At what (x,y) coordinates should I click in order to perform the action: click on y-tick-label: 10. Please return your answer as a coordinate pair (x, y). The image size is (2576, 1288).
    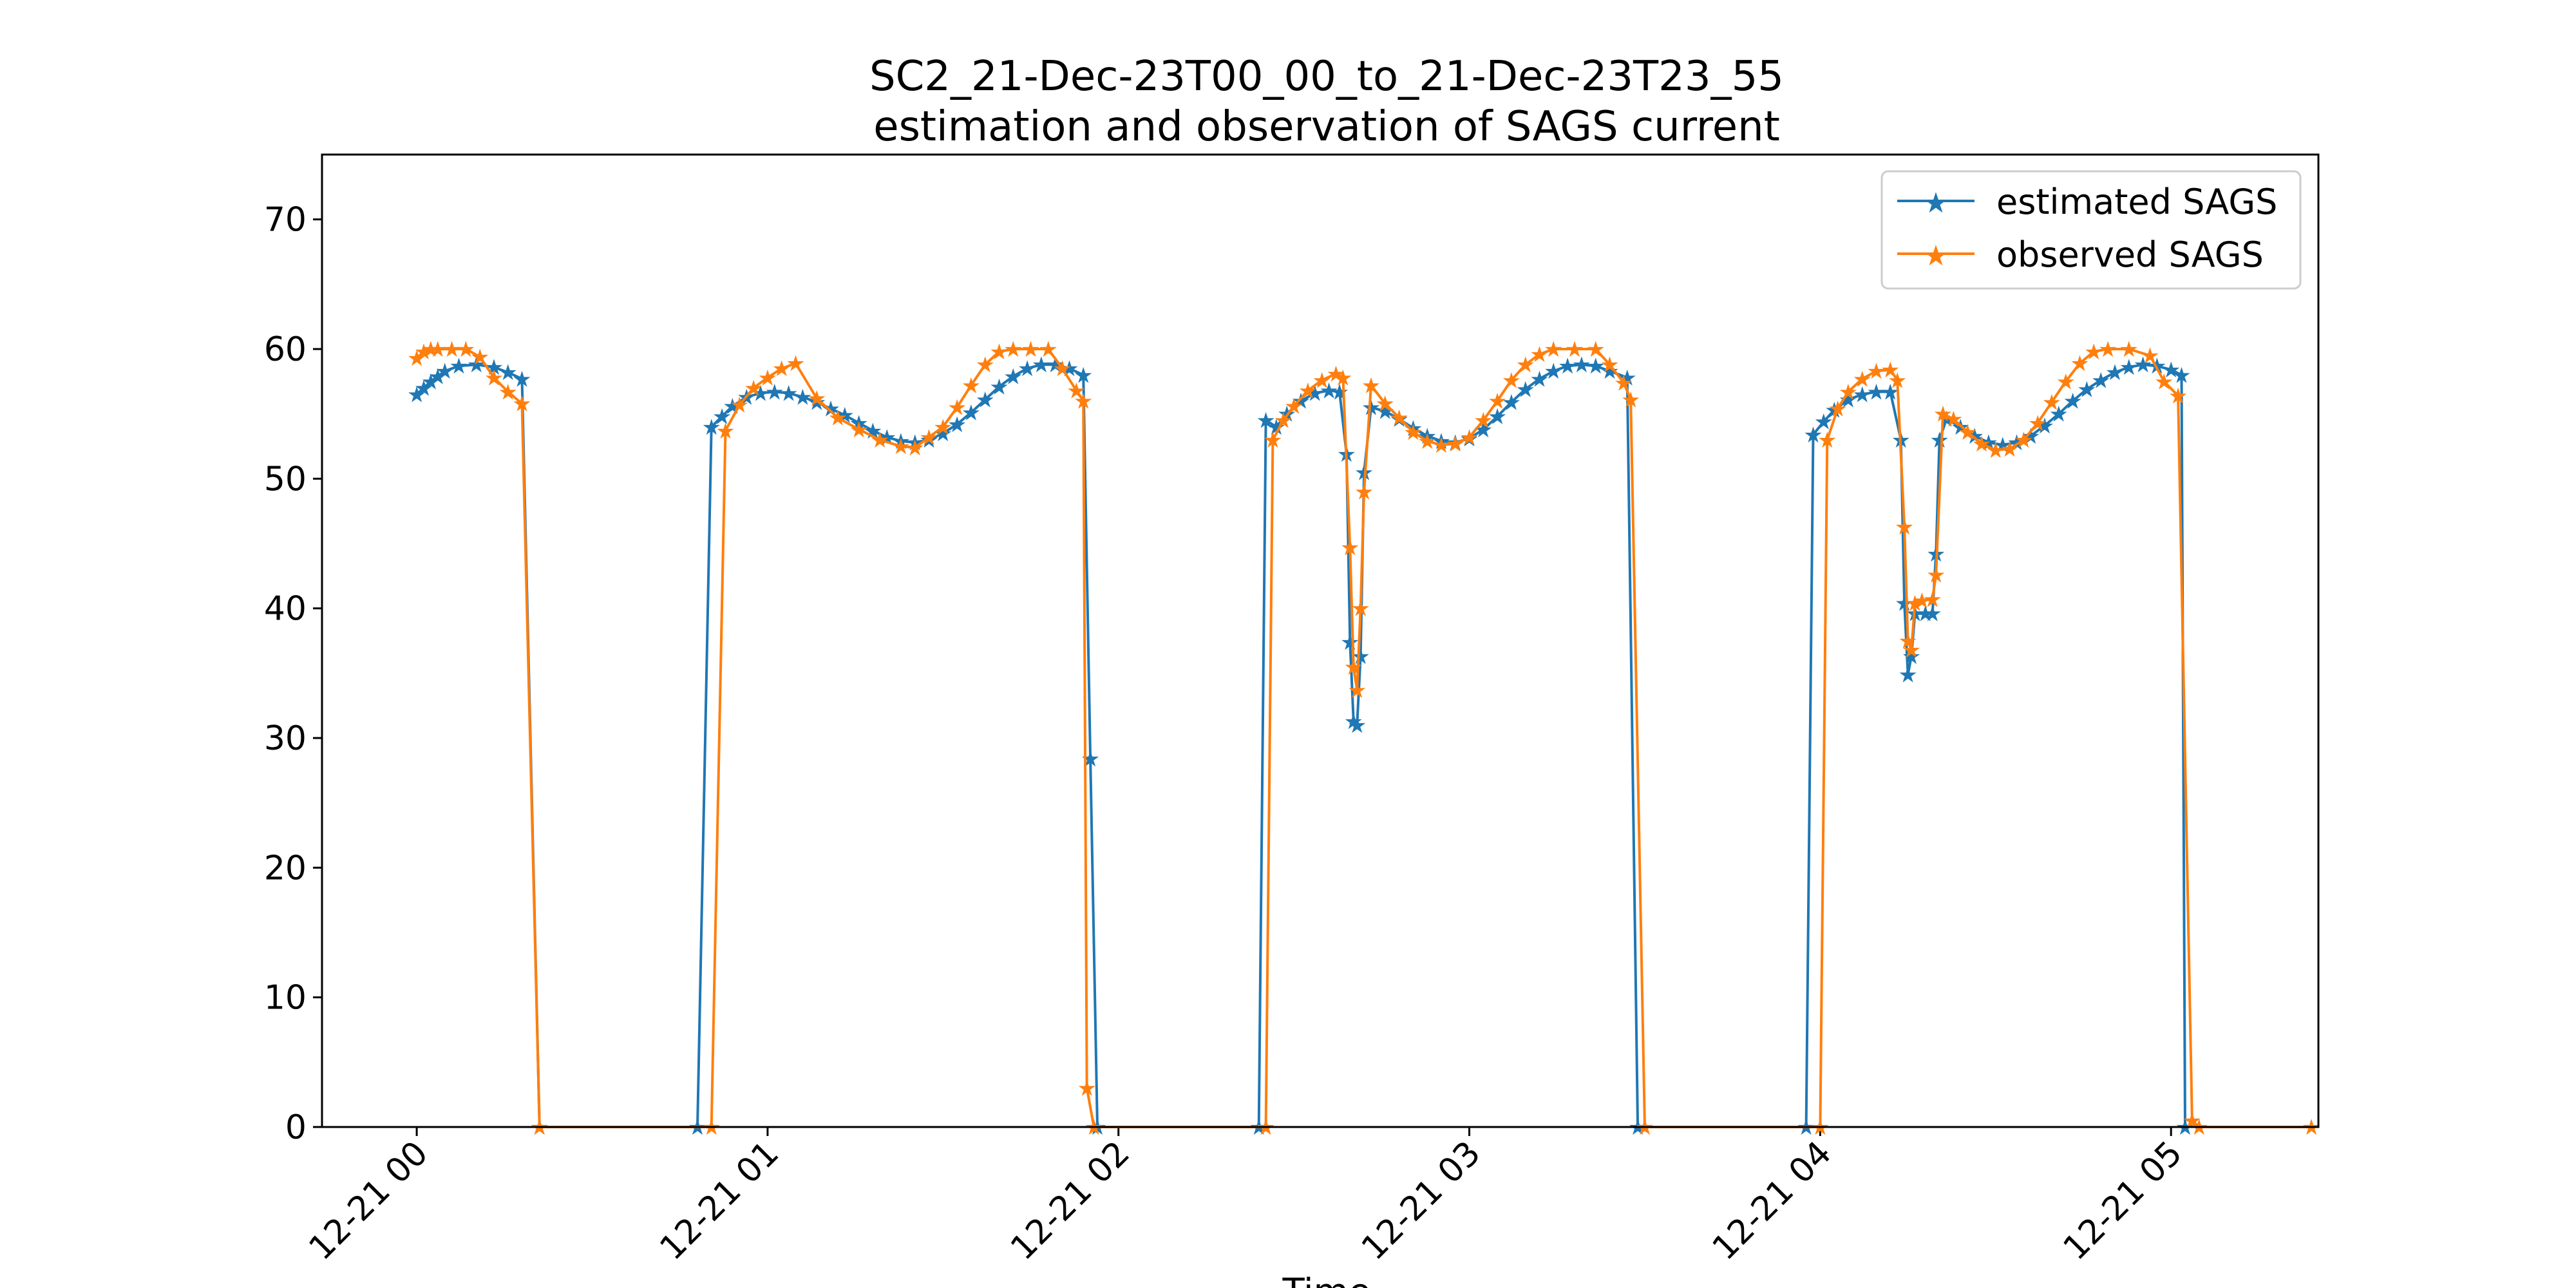
    Looking at the image, I should click on (285, 999).